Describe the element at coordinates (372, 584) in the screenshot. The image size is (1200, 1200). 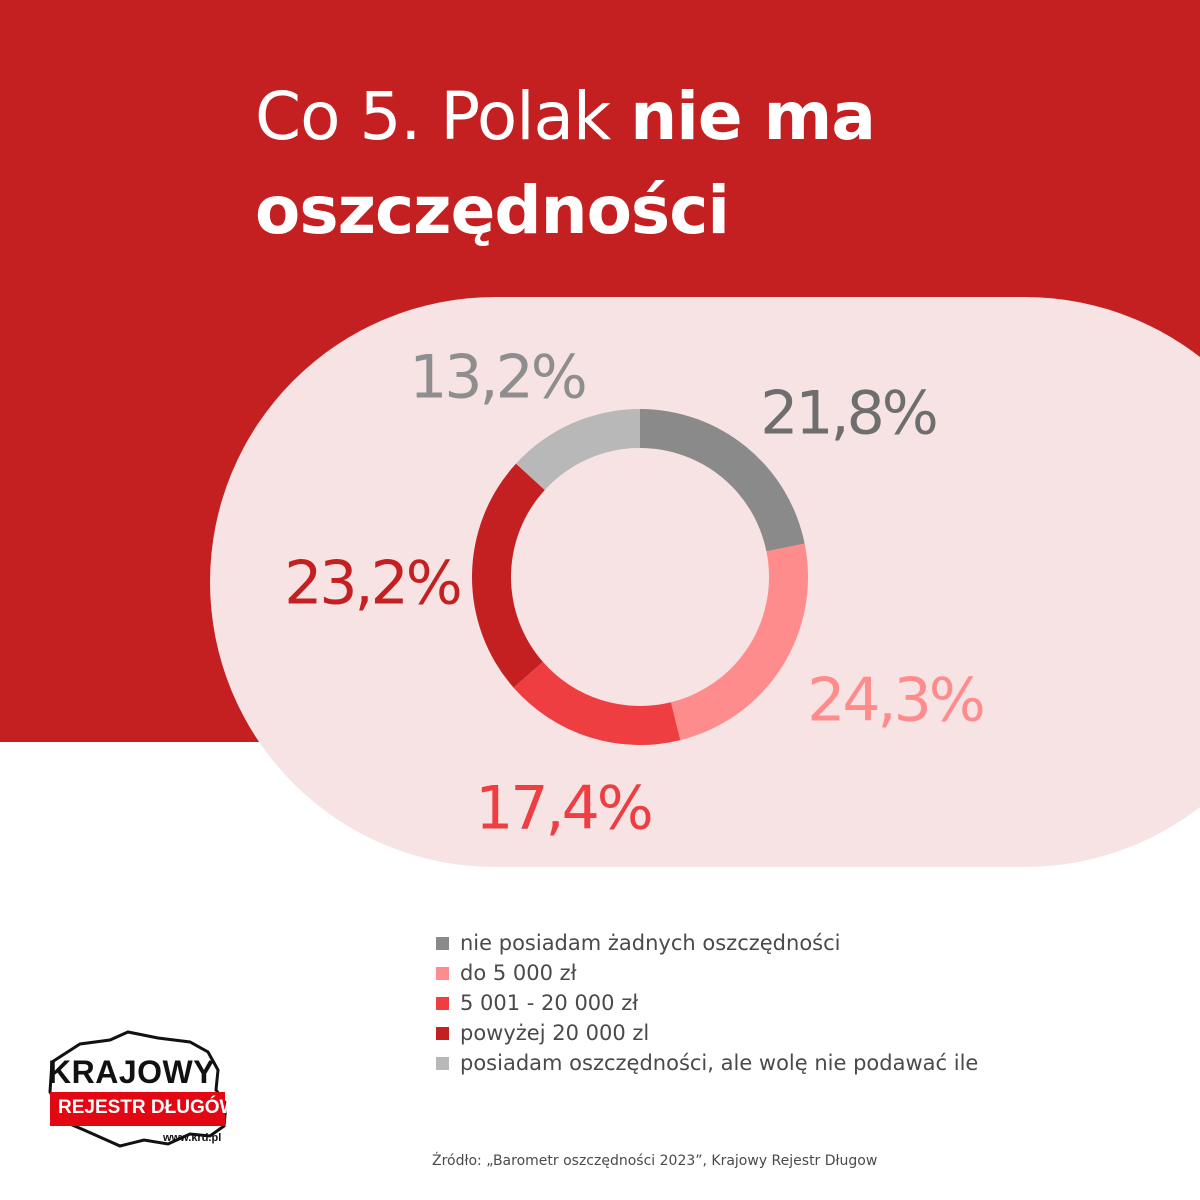
I see `slice-percent-label: 23,2%` at that location.